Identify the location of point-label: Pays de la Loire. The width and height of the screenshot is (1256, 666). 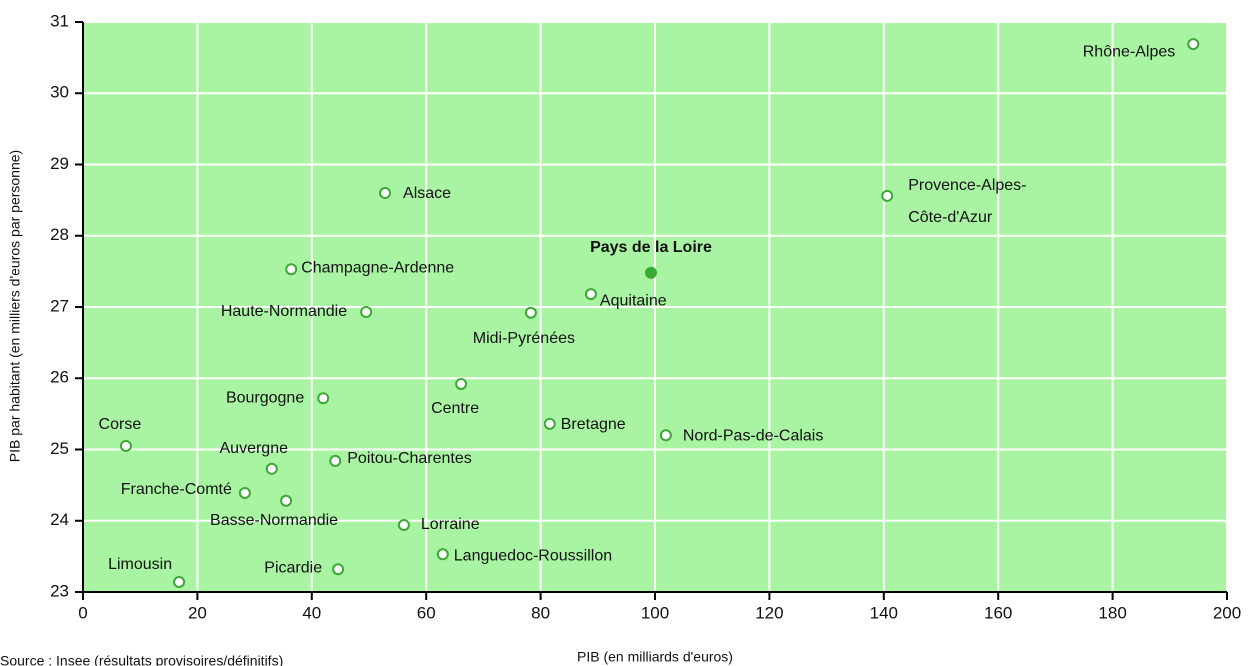
(651, 247).